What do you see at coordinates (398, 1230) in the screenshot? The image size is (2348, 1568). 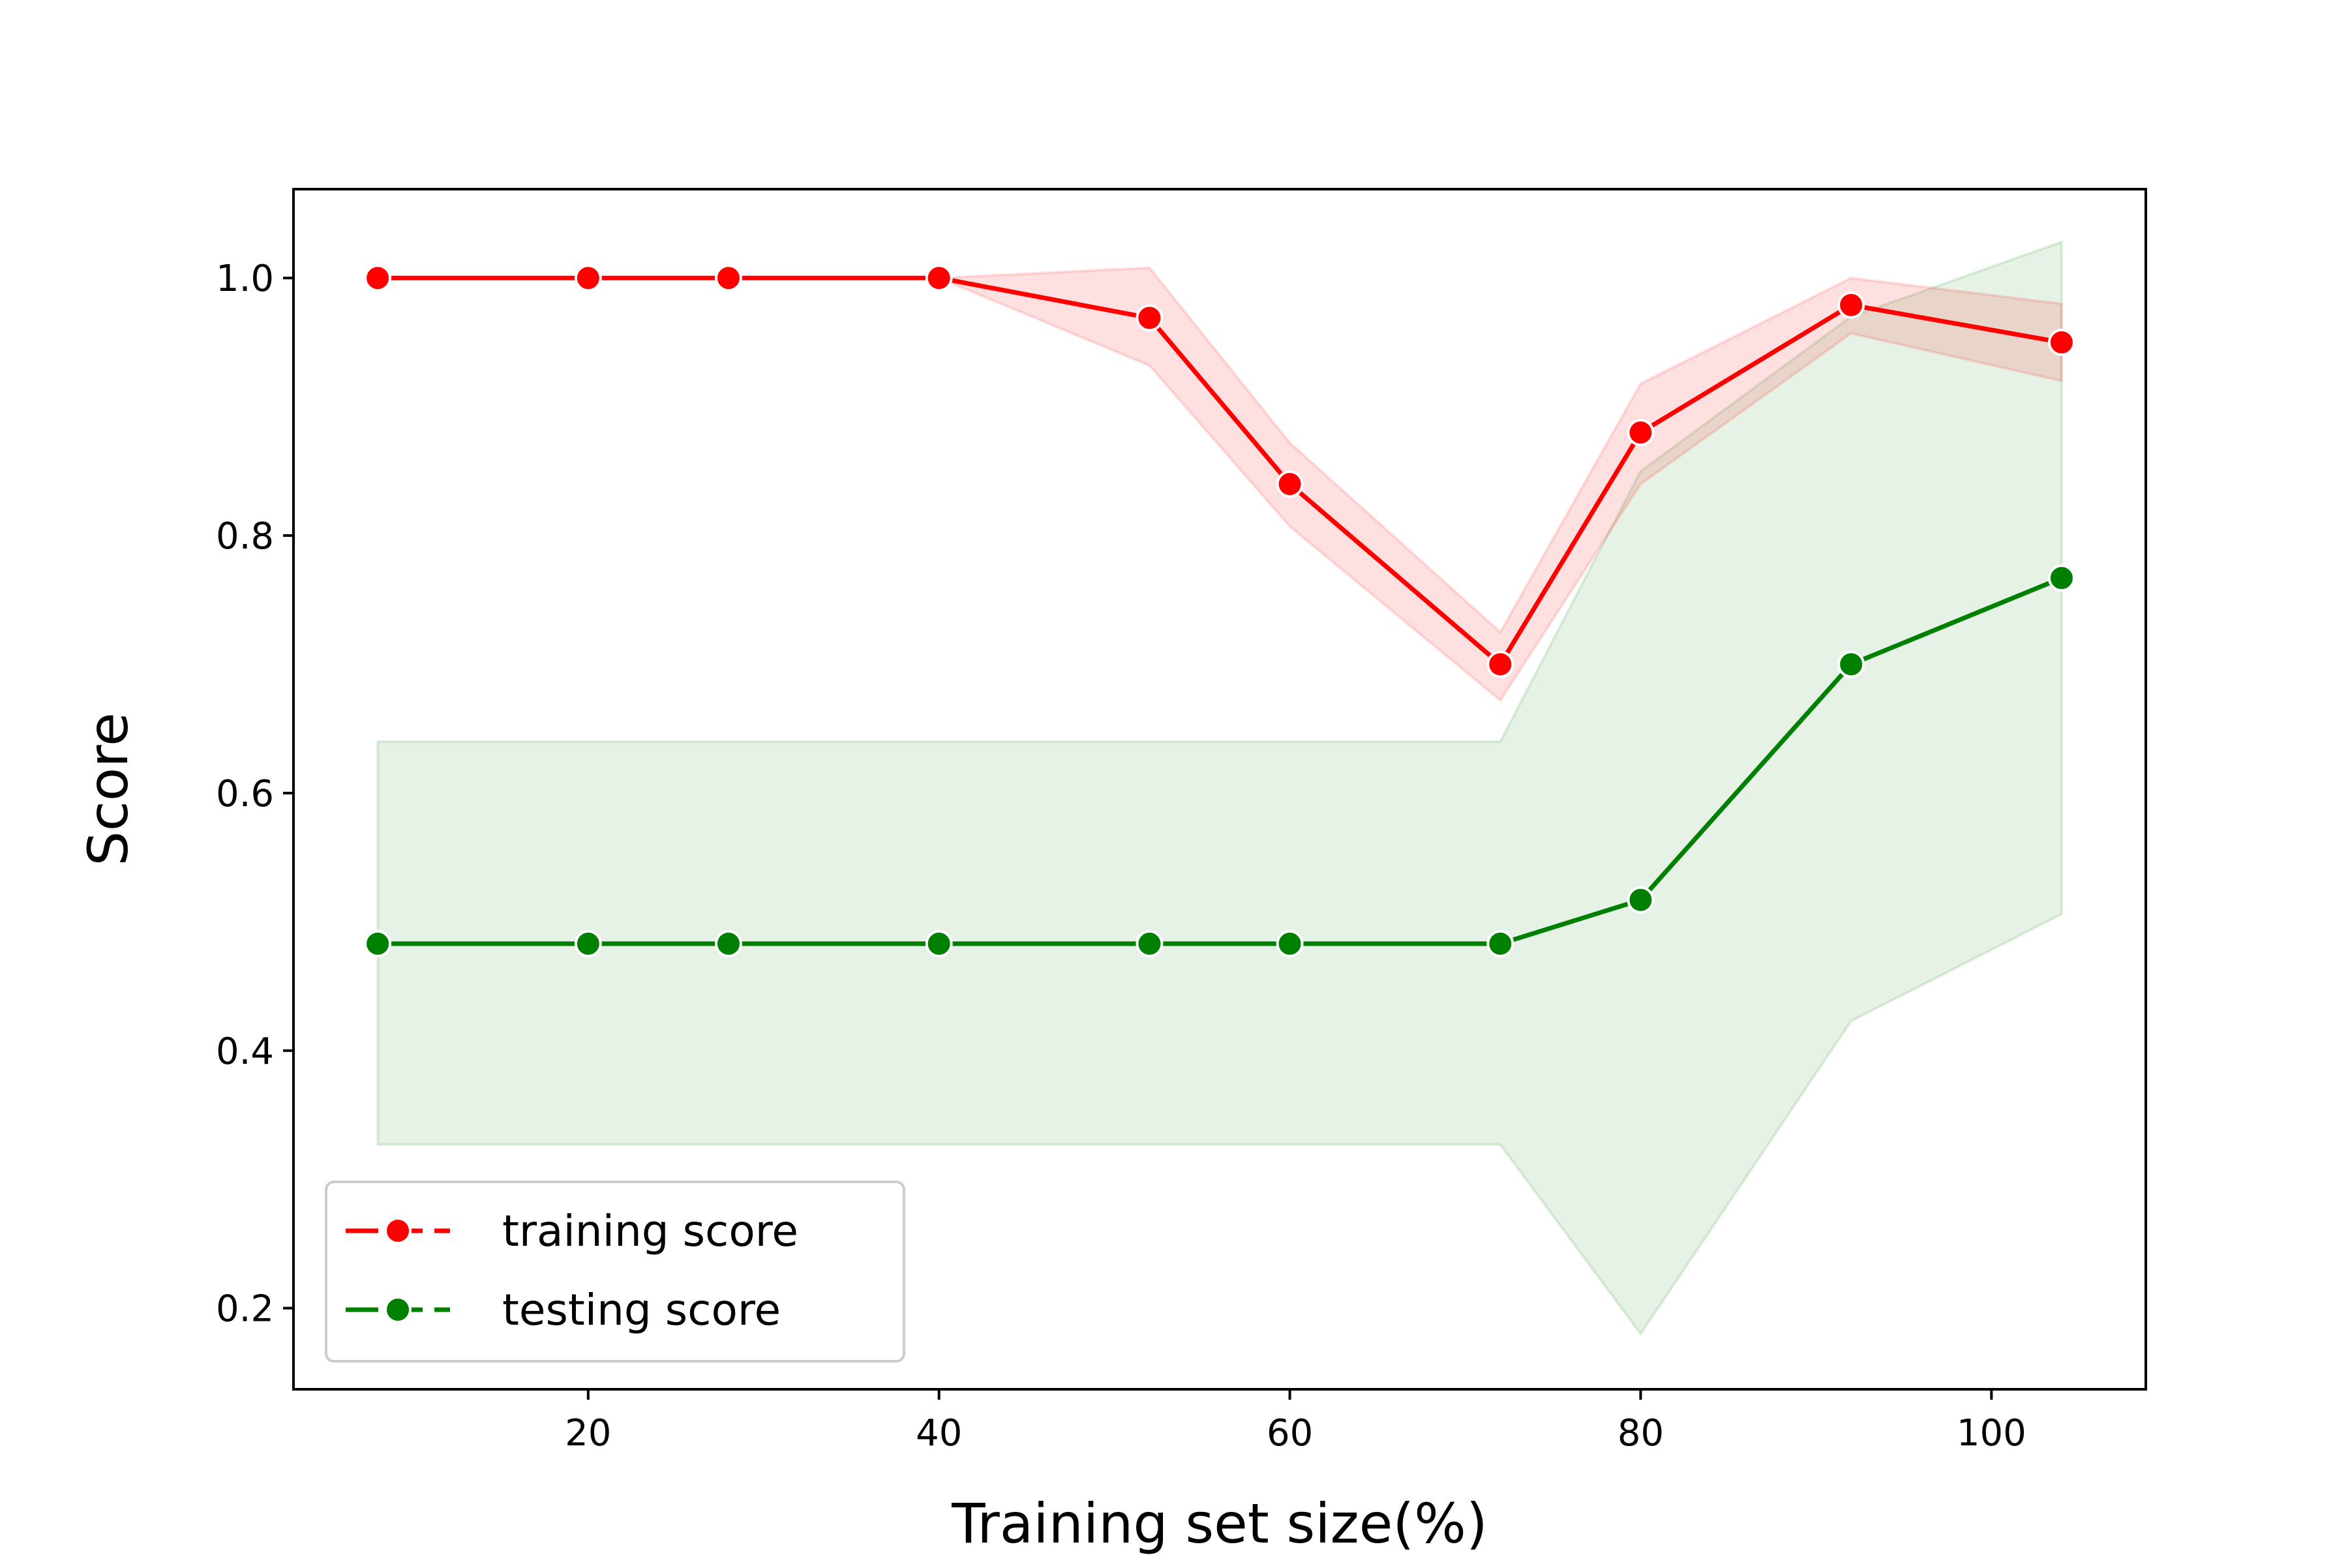 I see `legend-marker-training` at bounding box center [398, 1230].